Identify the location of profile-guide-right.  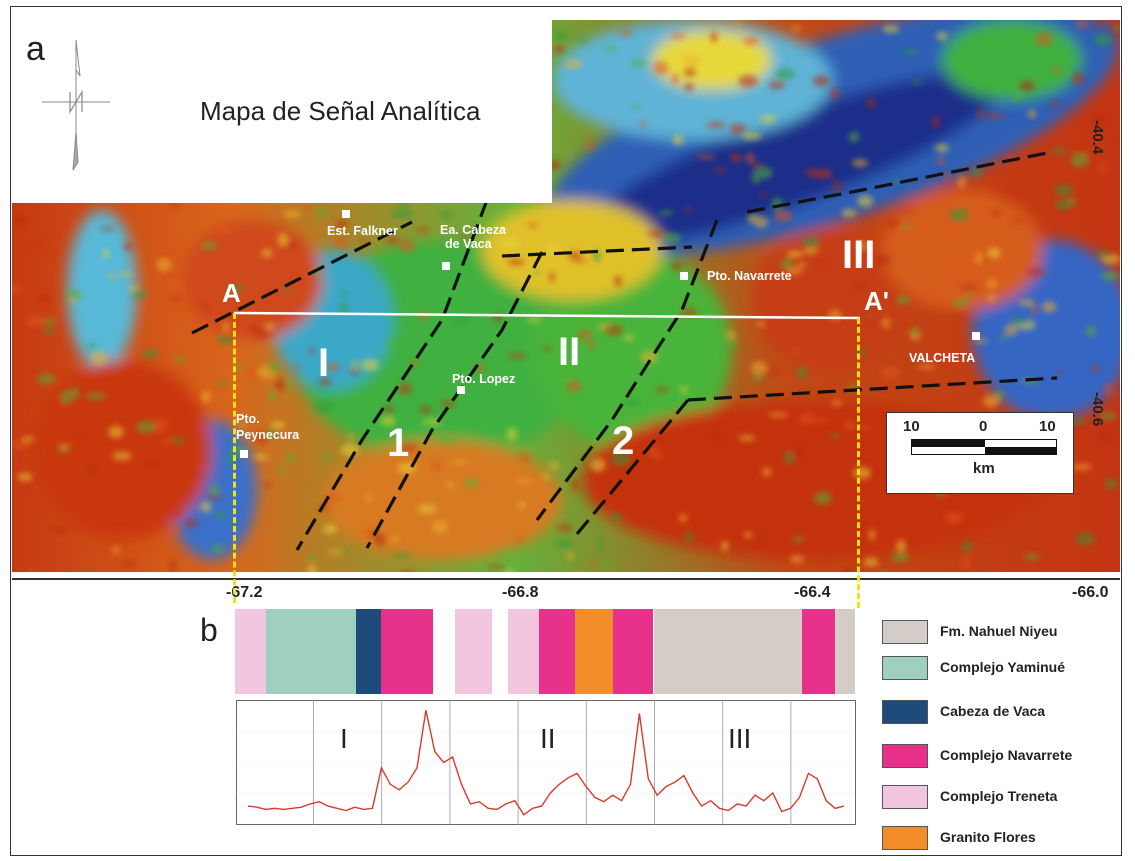
(858, 463).